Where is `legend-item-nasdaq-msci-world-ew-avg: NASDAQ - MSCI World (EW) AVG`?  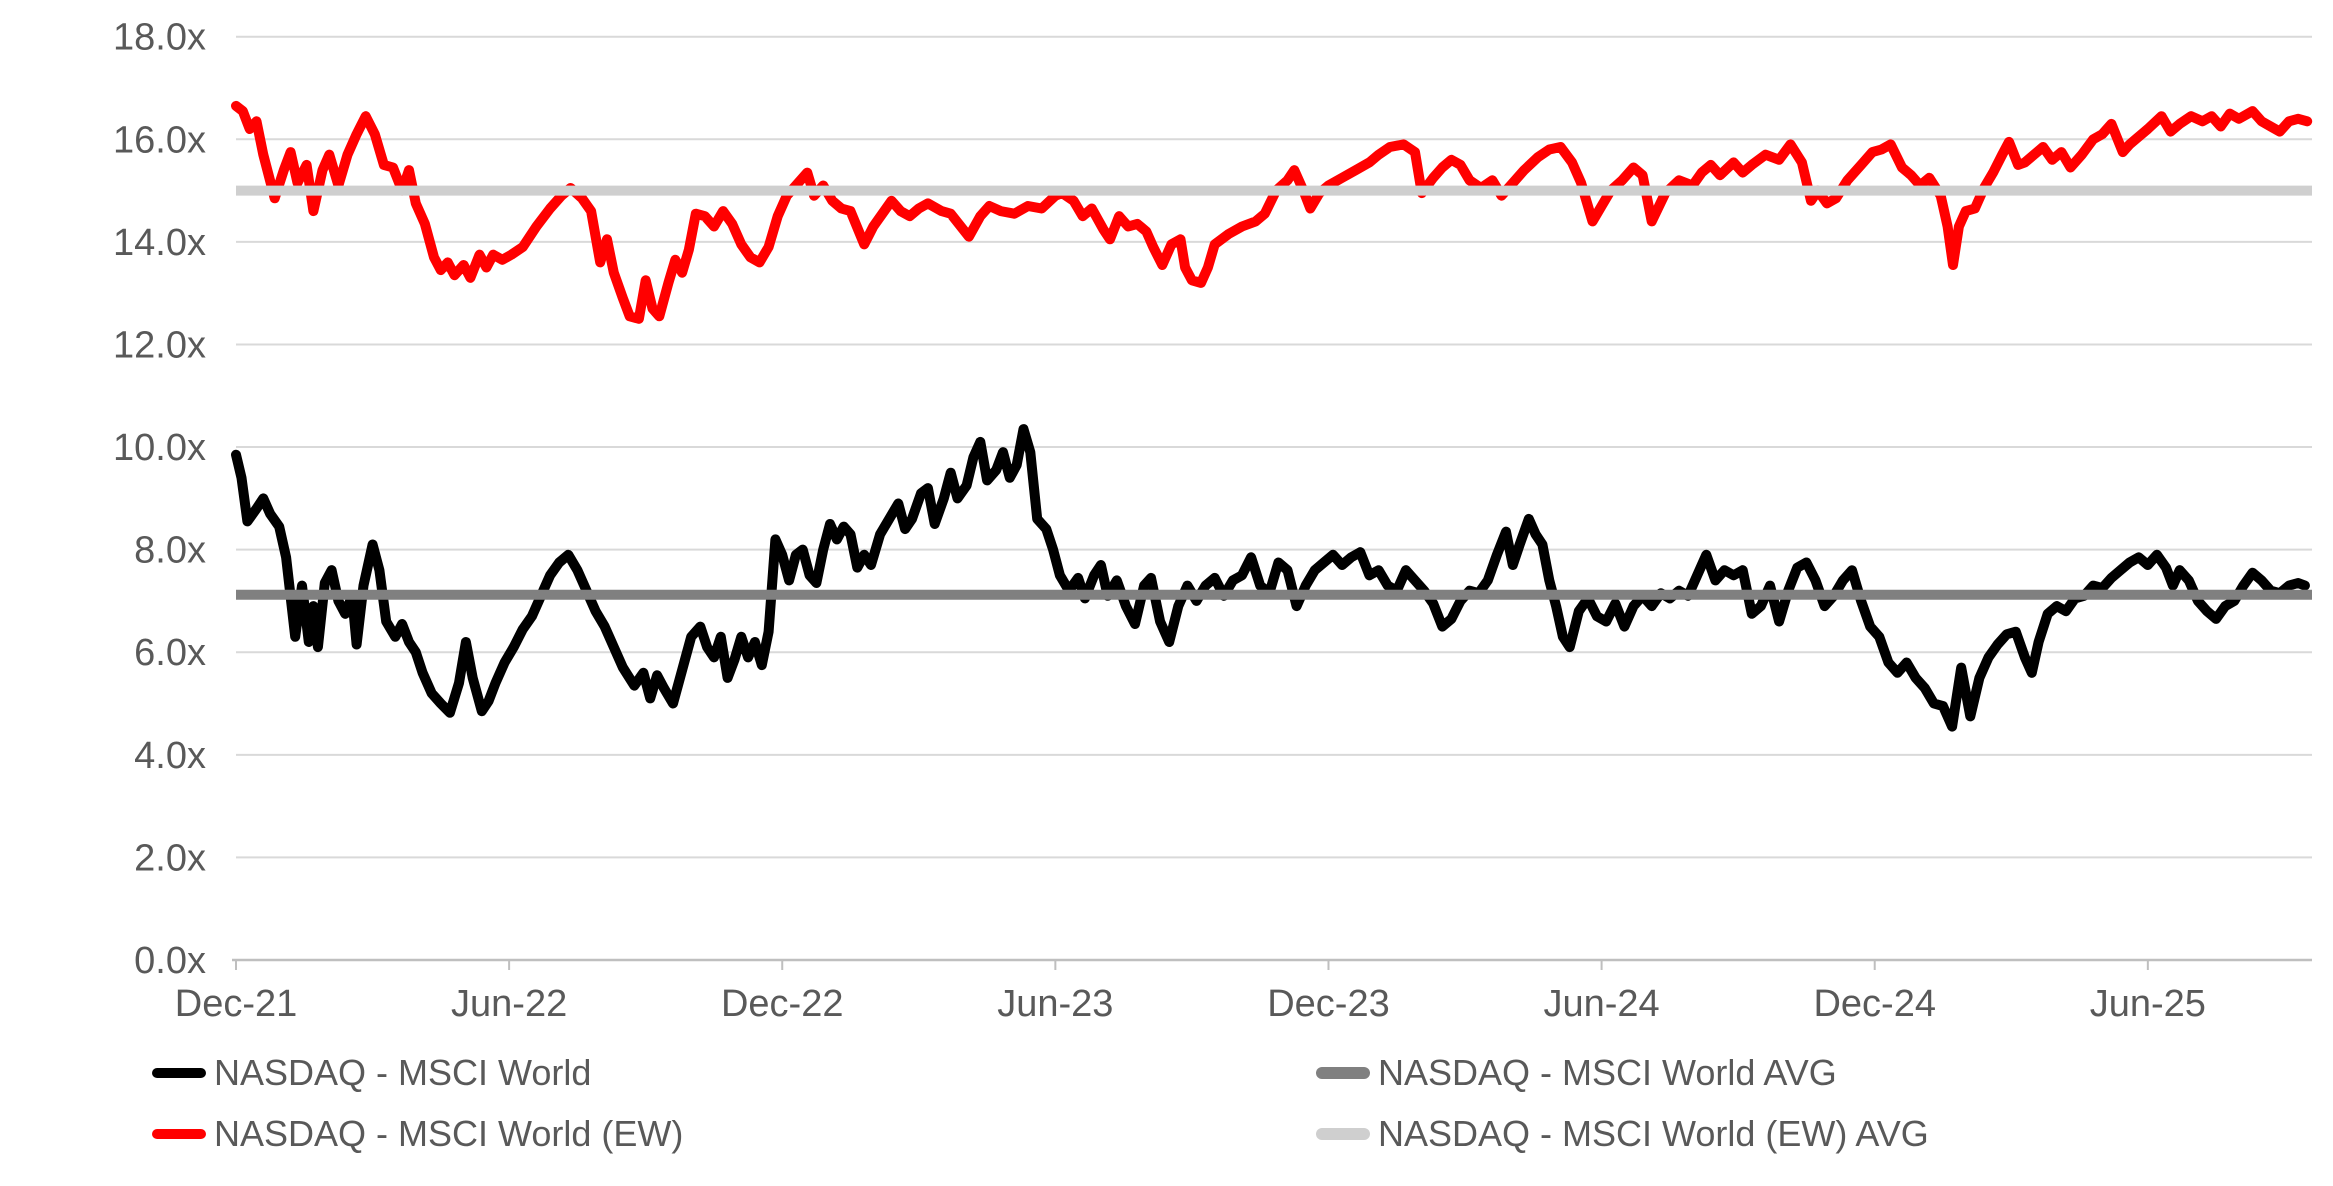 legend-item-nasdaq-msci-world-ew-avg: NASDAQ - MSCI World (EW) AVG is located at coordinates (1622, 1134).